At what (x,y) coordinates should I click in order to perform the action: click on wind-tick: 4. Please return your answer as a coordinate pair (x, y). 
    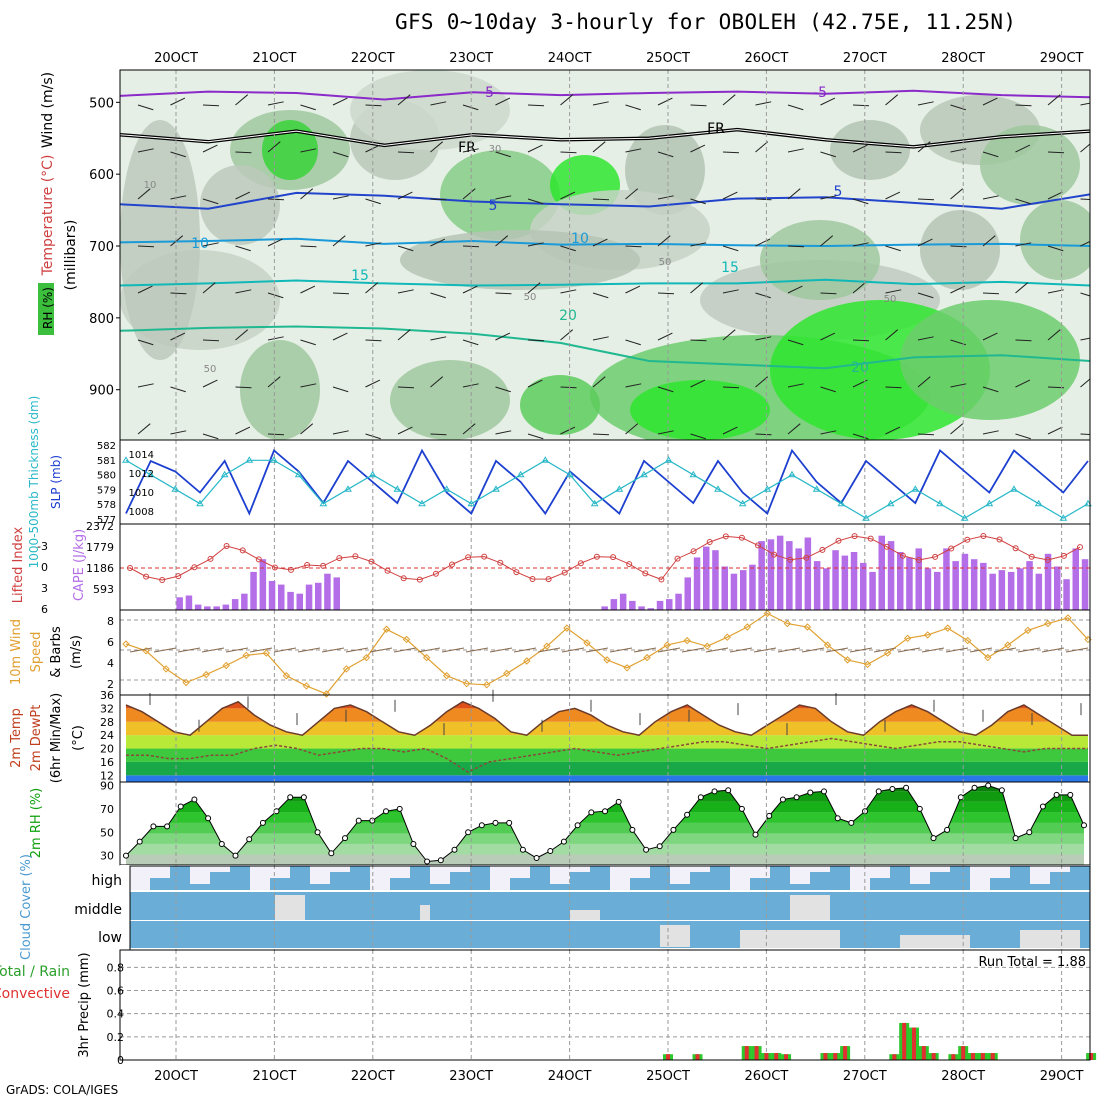
    Looking at the image, I should click on (110, 663).